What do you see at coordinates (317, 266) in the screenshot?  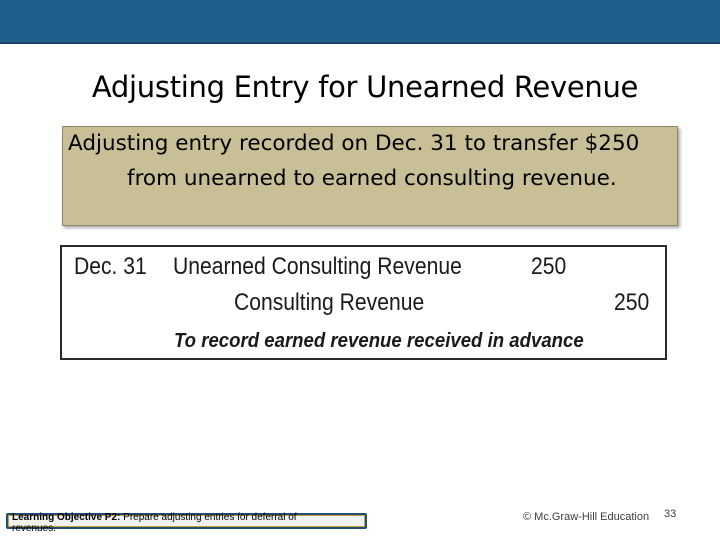 I see `debit-account: Unearned Consulting Revenue` at bounding box center [317, 266].